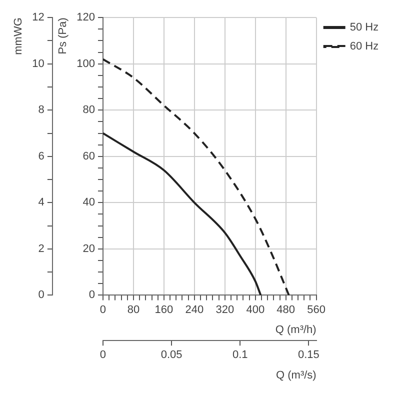  I want to click on y-tick-label: 40, so click(88, 202).